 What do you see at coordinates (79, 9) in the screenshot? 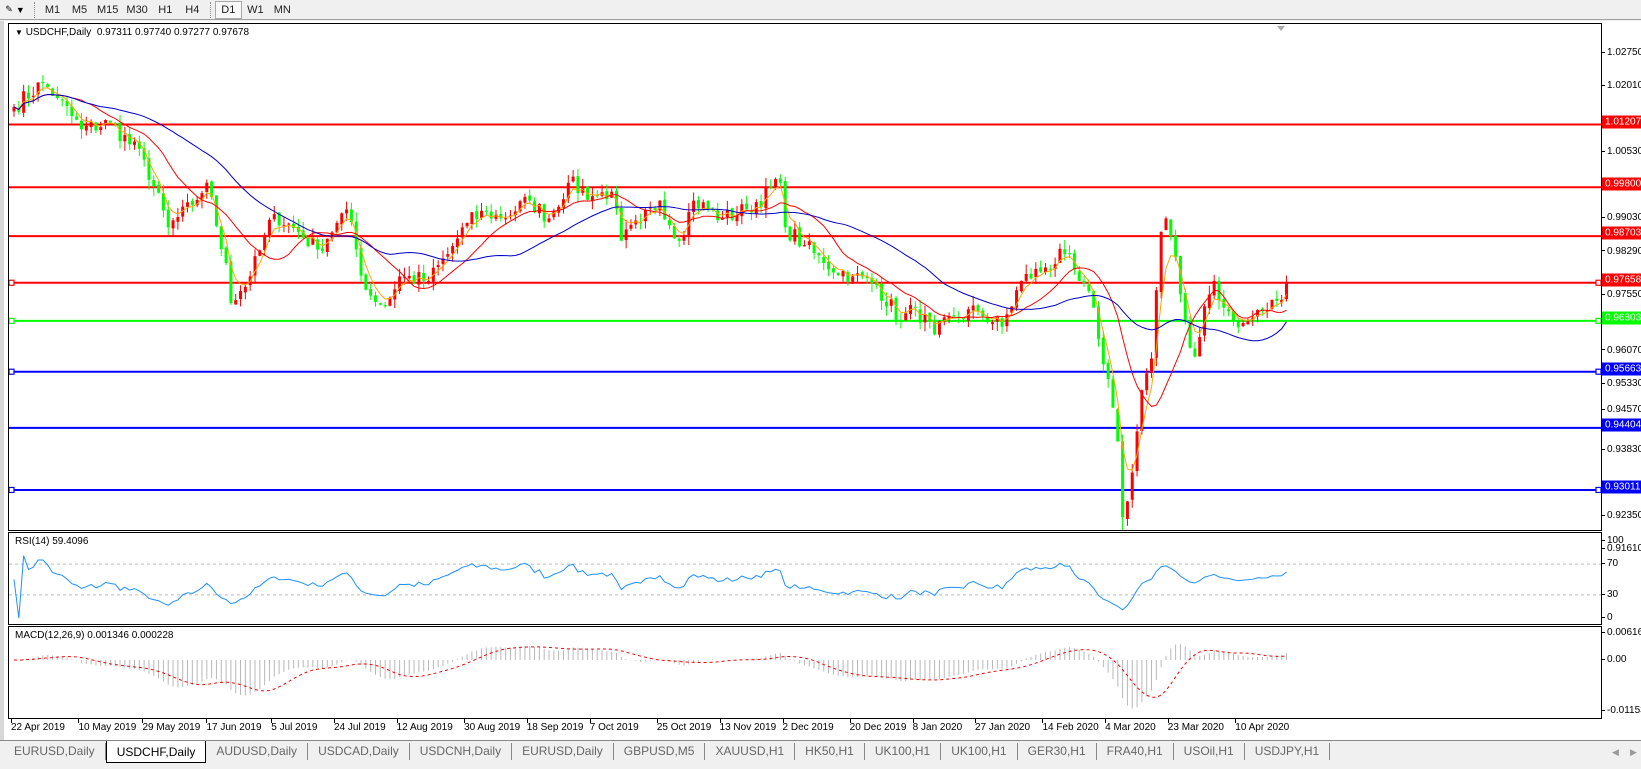
I see `timeframe-m5-button: M5` at bounding box center [79, 9].